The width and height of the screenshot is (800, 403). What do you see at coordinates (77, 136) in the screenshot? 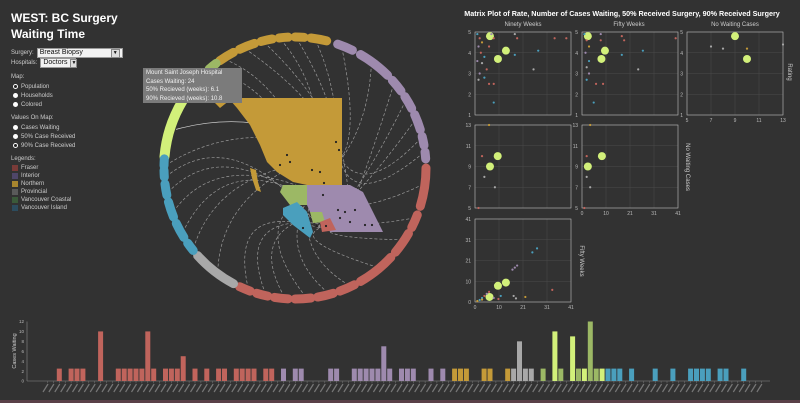
I see `value-option-50-case-received: 50% Case Received` at bounding box center [77, 136].